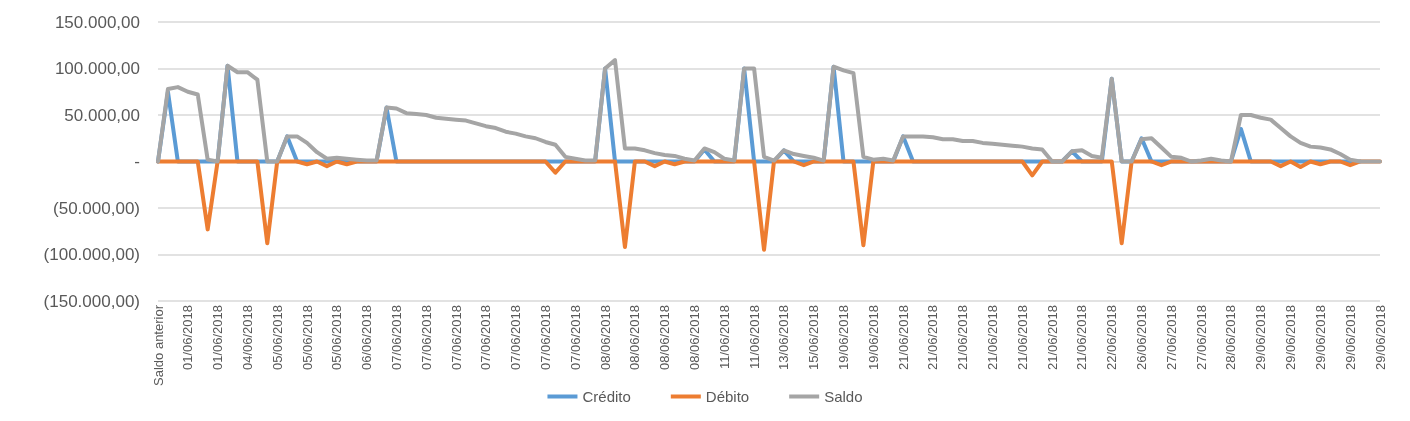 Image resolution: width=1410 pixels, height=421 pixels. I want to click on x-tick-label: 26/06/2018, so click(1142, 338).